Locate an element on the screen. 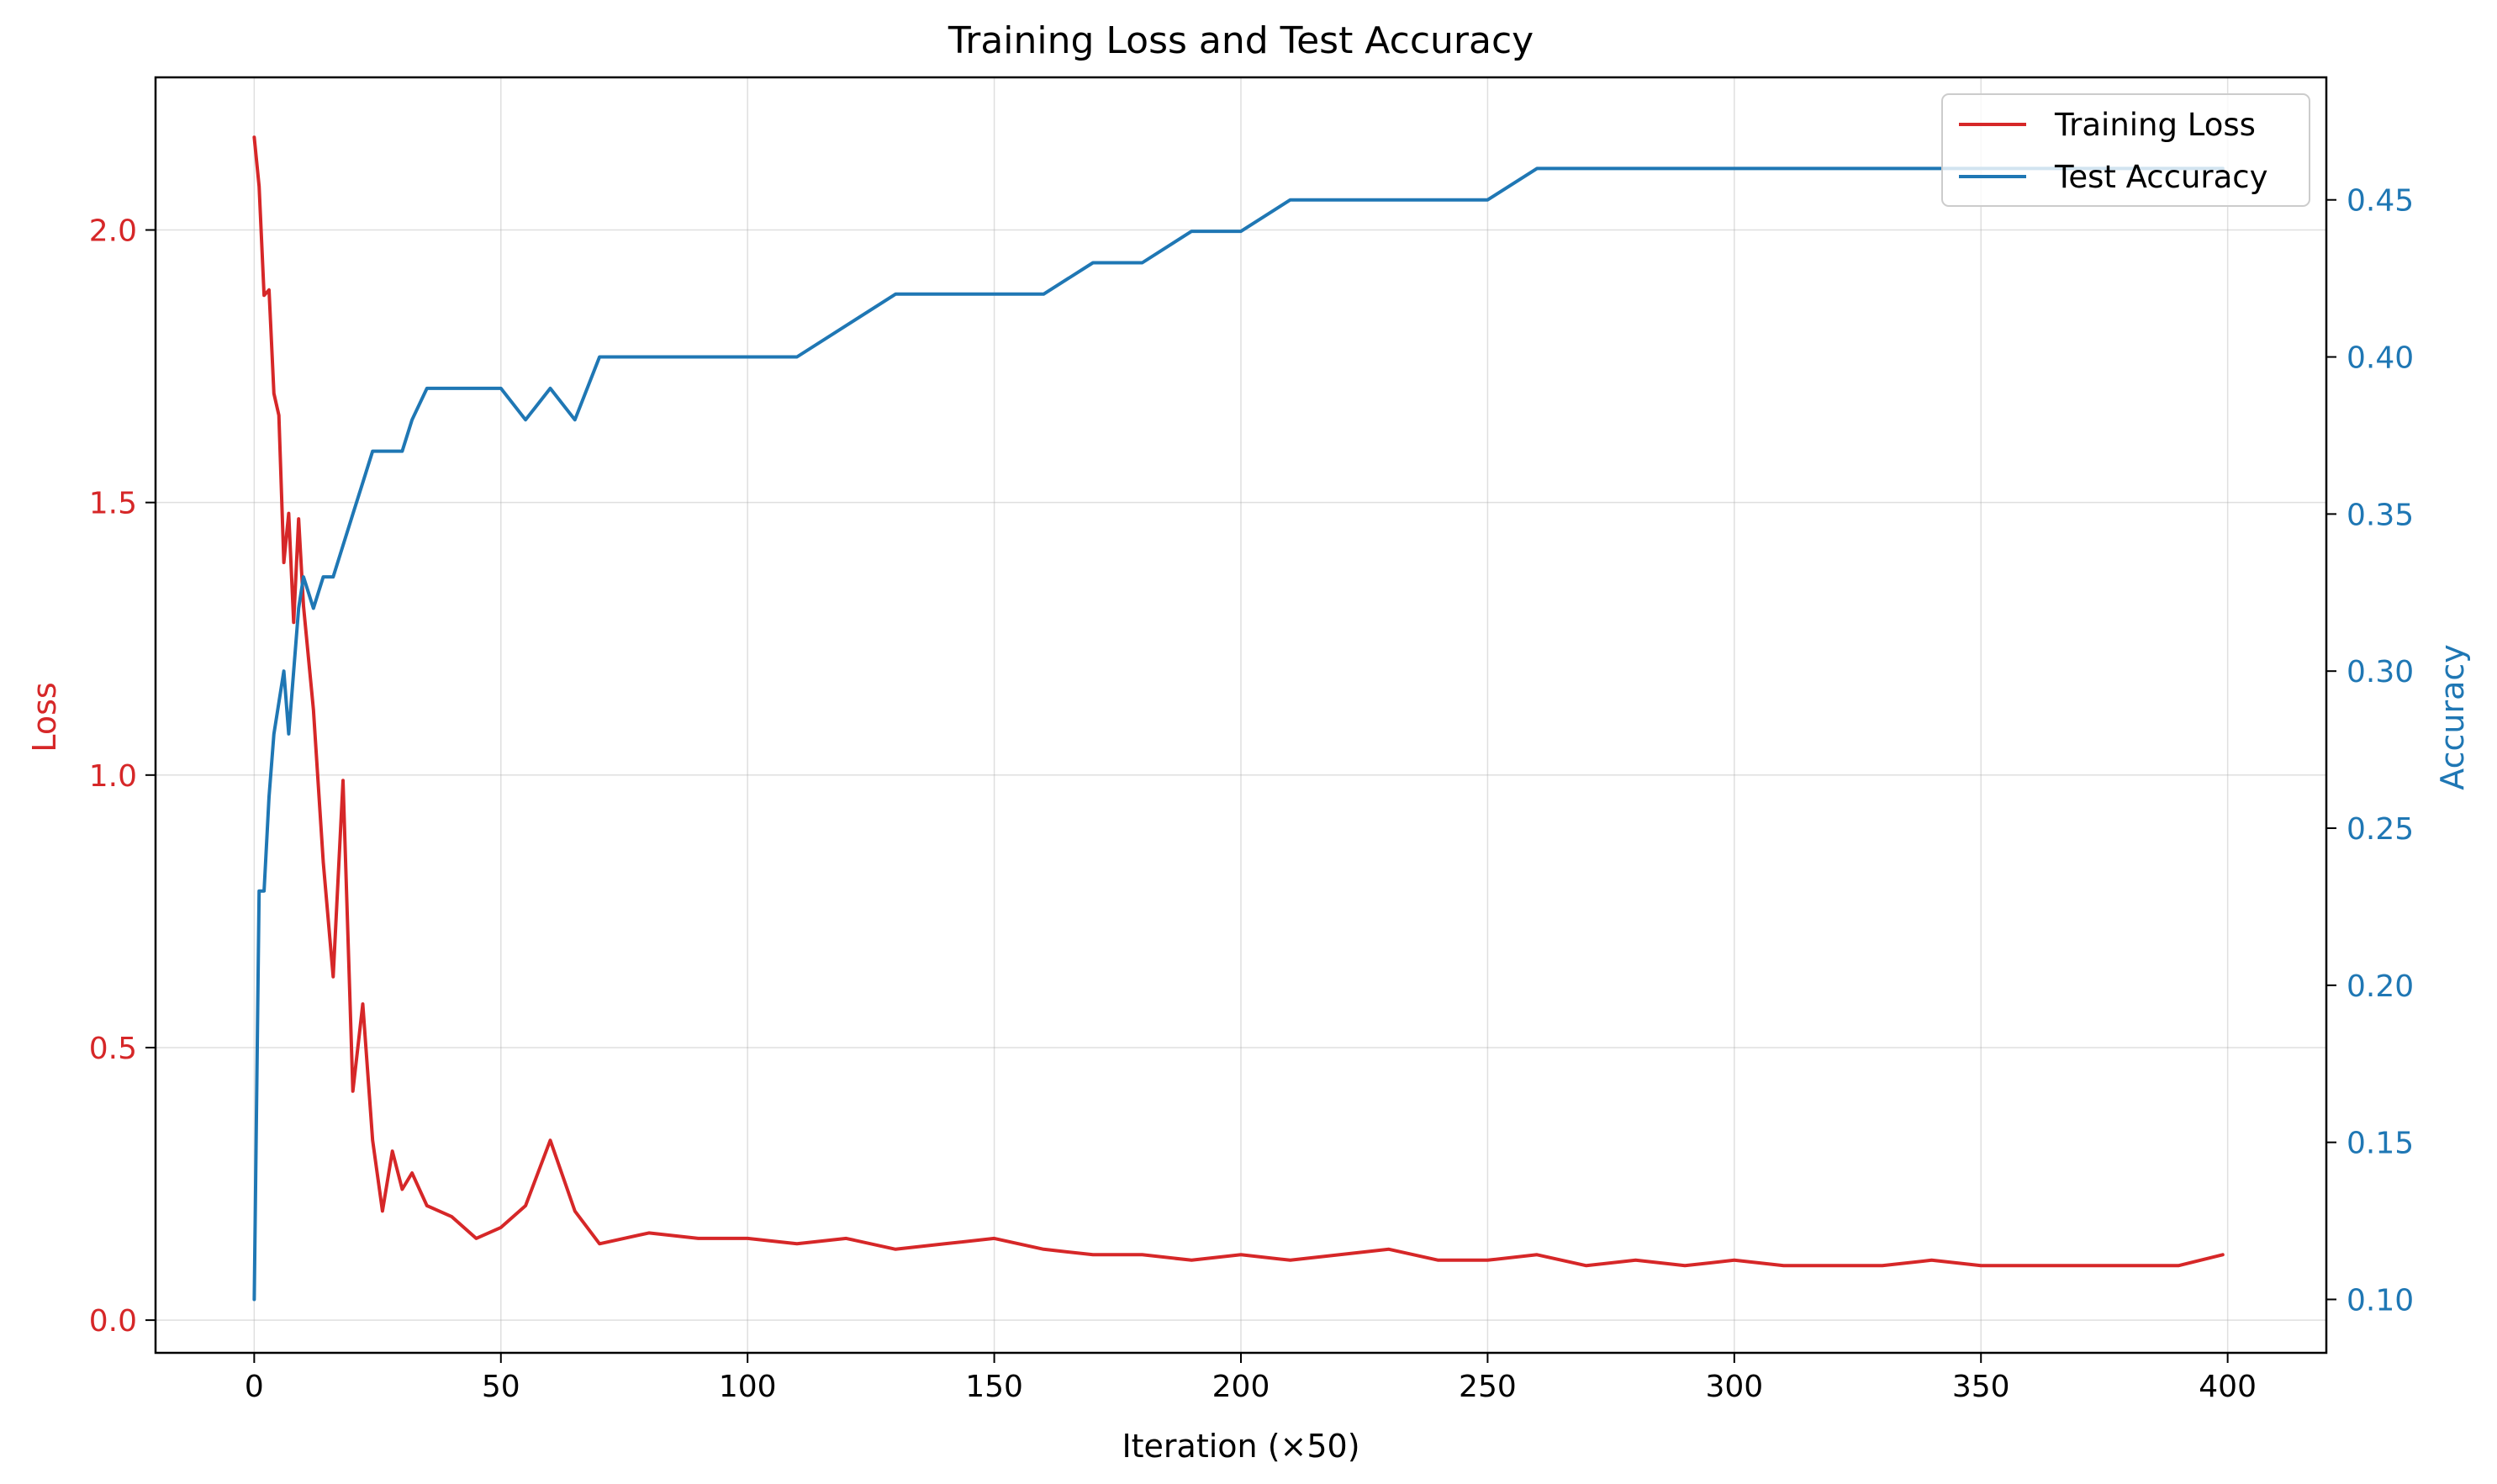 This screenshot has width=2497, height=1484. y-axis-title-left: Loss is located at coordinates (44, 717).